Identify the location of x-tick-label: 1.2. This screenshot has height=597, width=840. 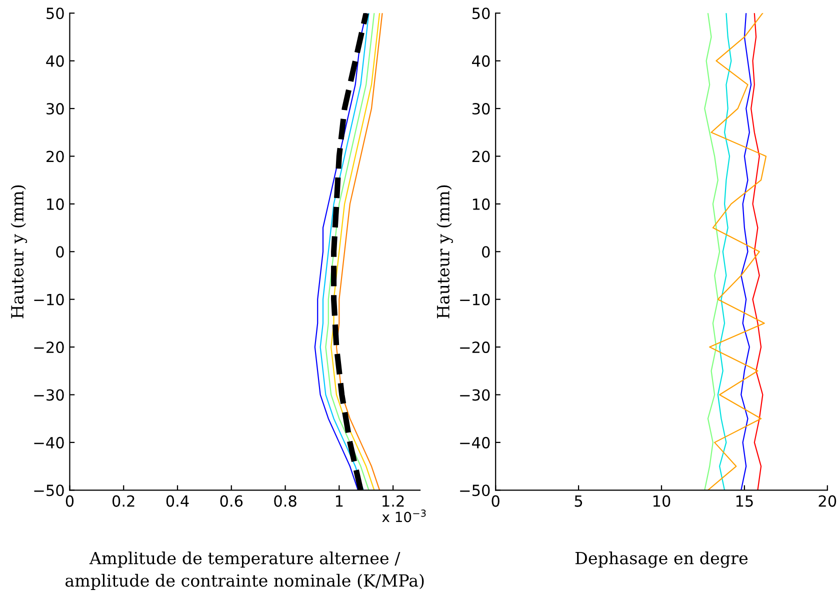
(393, 501).